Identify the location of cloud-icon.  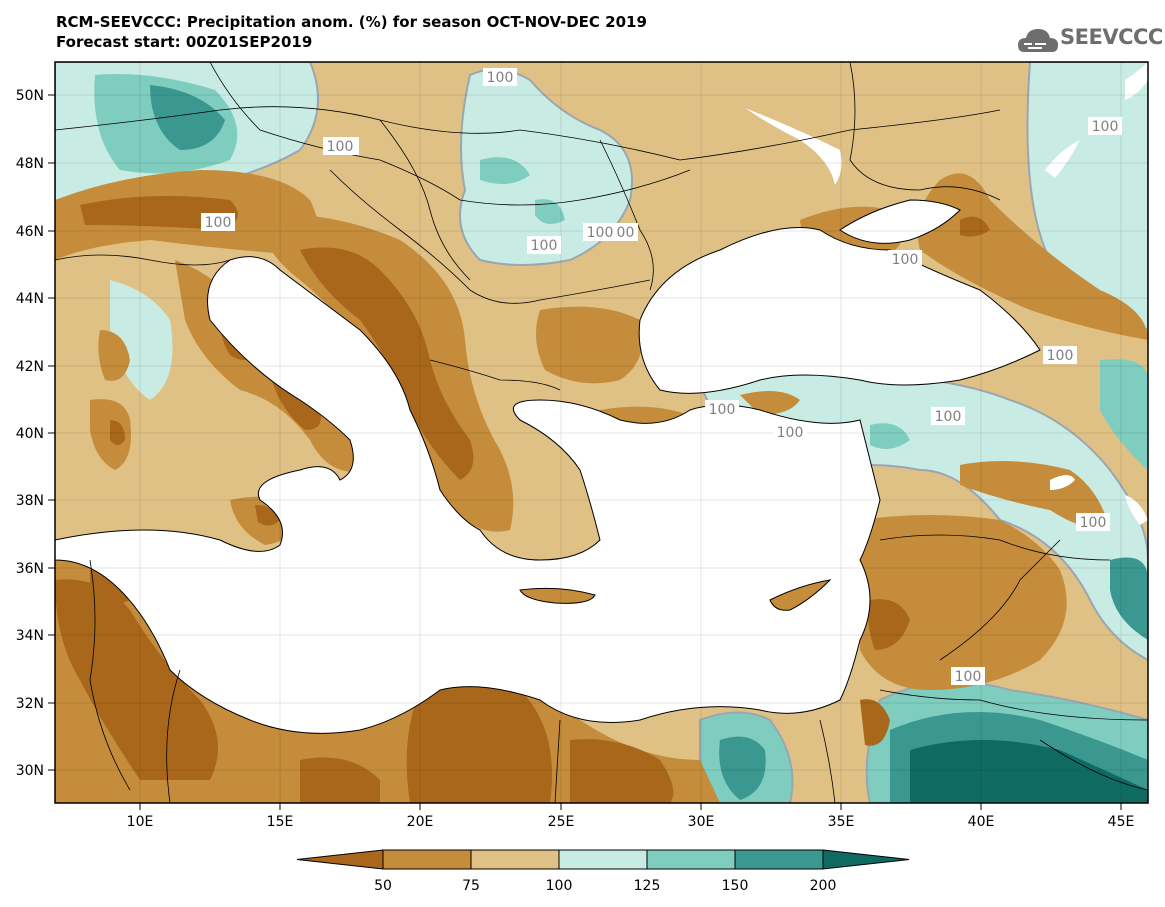
(1038, 40).